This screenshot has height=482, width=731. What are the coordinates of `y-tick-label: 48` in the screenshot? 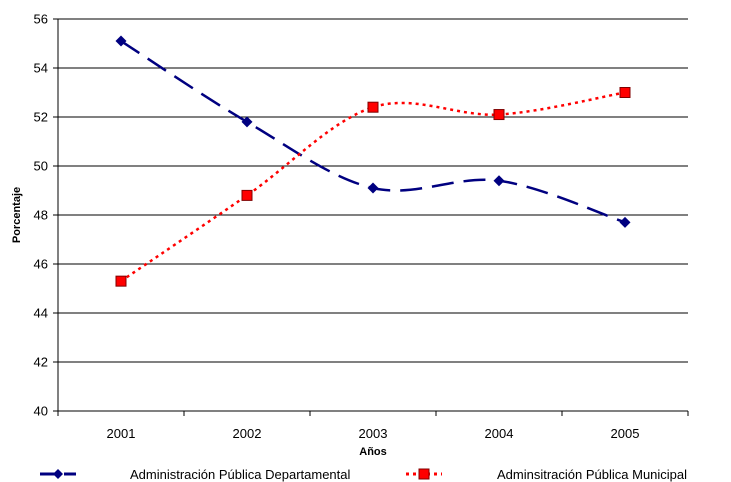 It's located at (41, 215).